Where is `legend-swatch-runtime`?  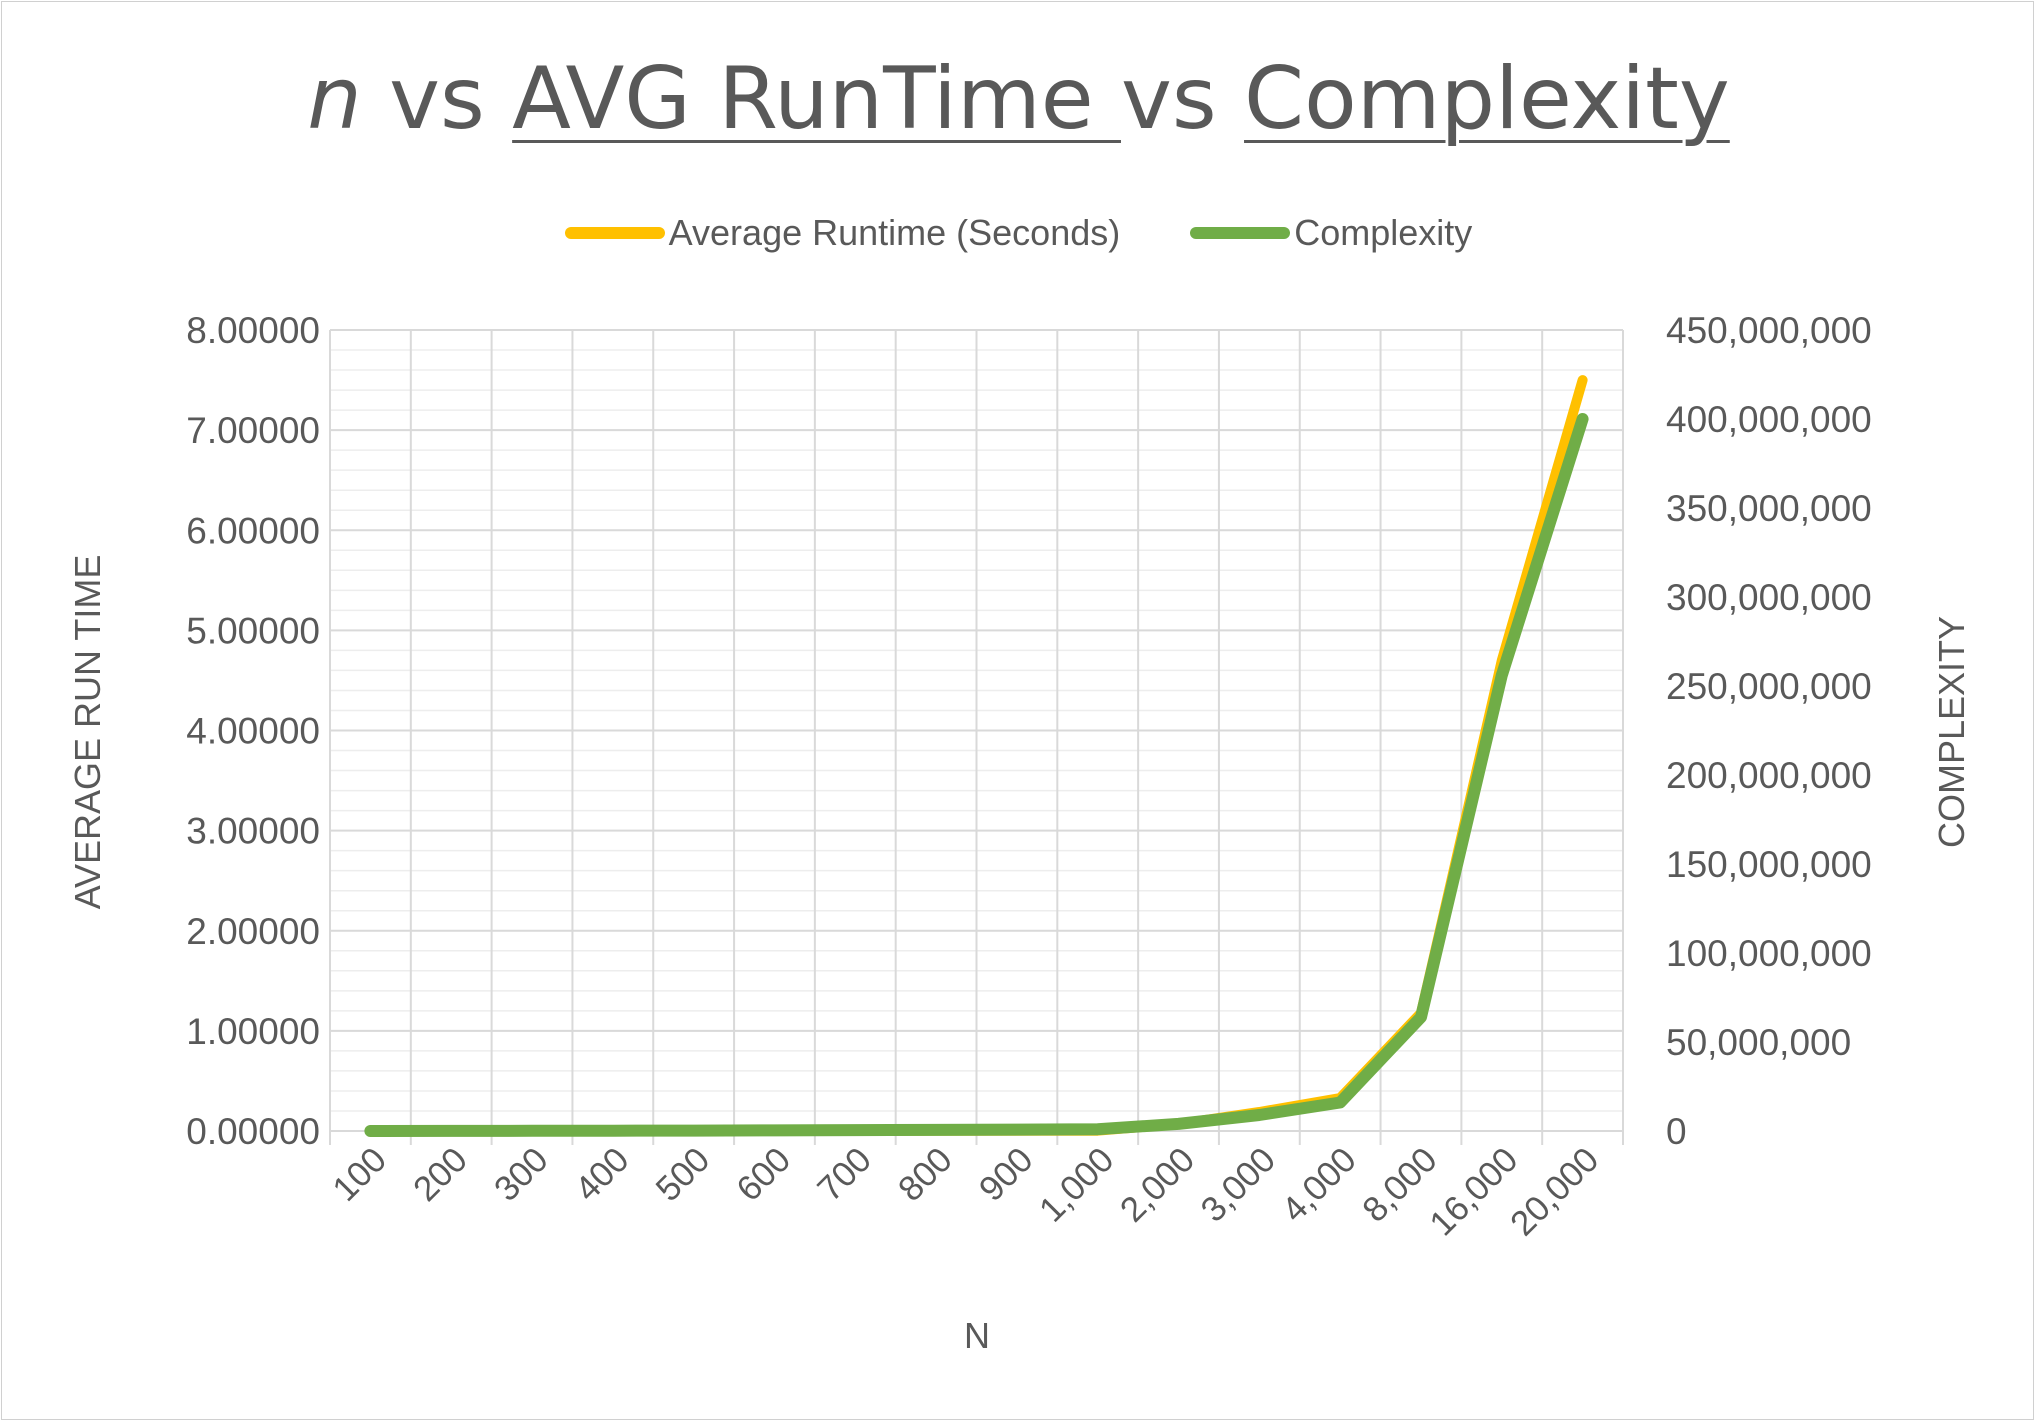 legend-swatch-runtime is located at coordinates (614, 233).